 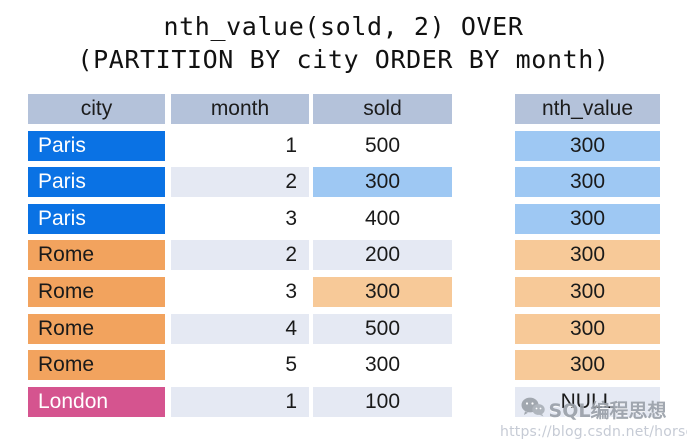 I want to click on cell-sold: 200, so click(x=382, y=255).